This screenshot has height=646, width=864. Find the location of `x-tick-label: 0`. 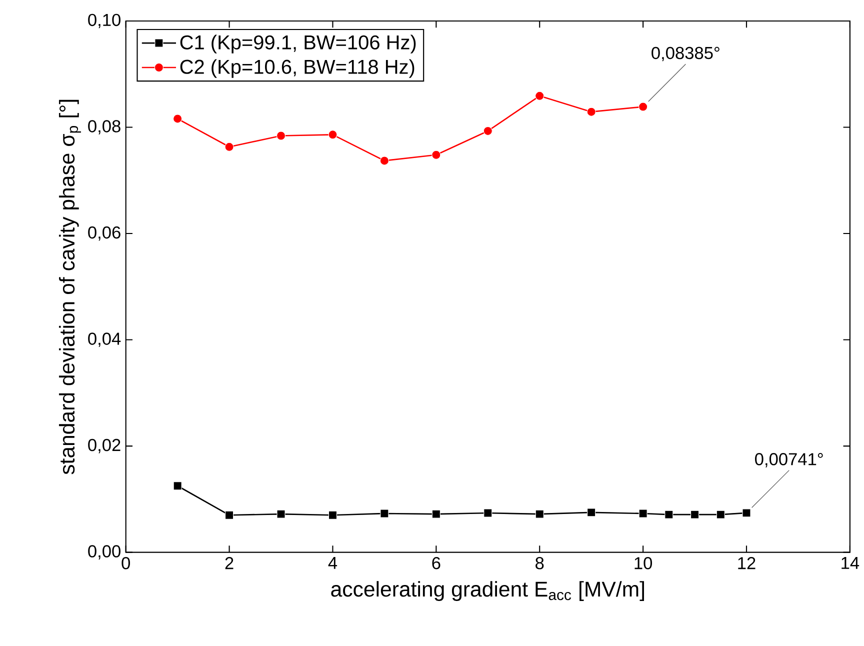

x-tick-label: 0 is located at coordinates (126, 563).